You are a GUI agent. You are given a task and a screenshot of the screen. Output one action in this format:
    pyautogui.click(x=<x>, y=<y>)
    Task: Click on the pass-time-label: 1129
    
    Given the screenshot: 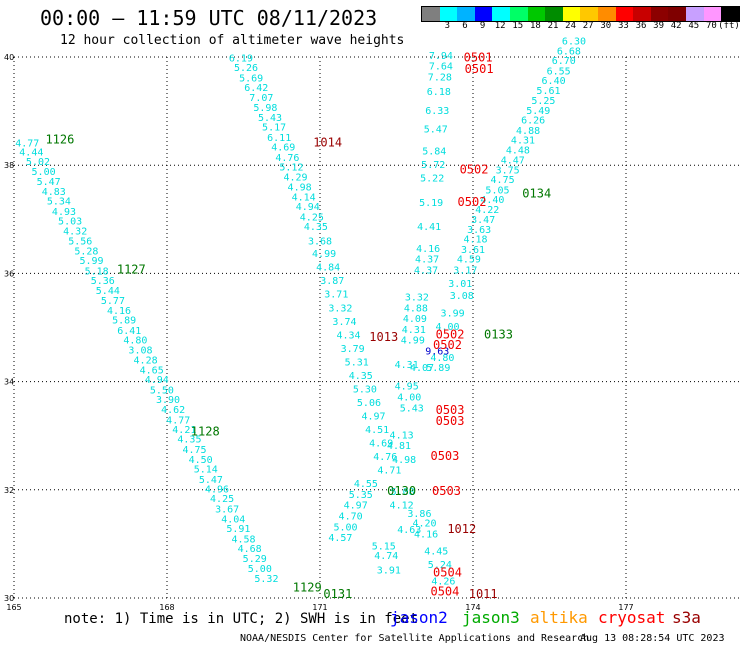 What is the action you would take?
    pyautogui.click(x=307, y=588)
    